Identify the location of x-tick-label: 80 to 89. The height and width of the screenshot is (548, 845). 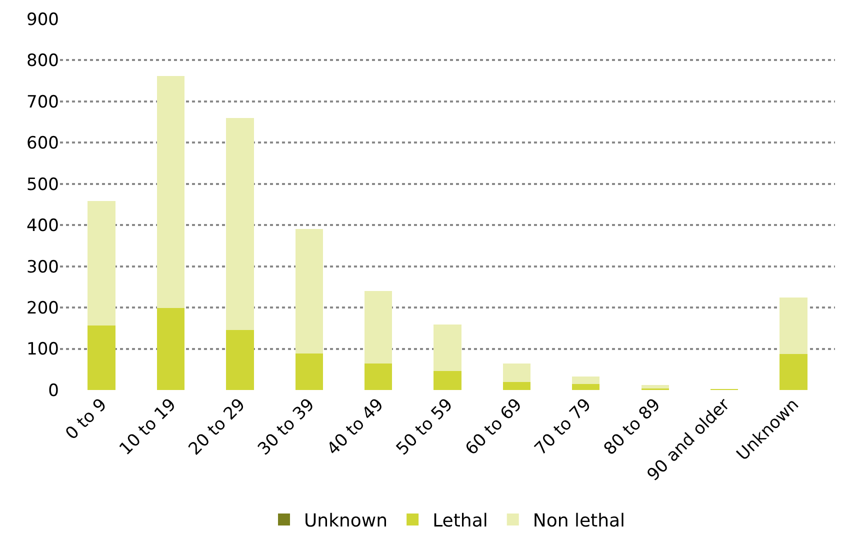
(632, 427).